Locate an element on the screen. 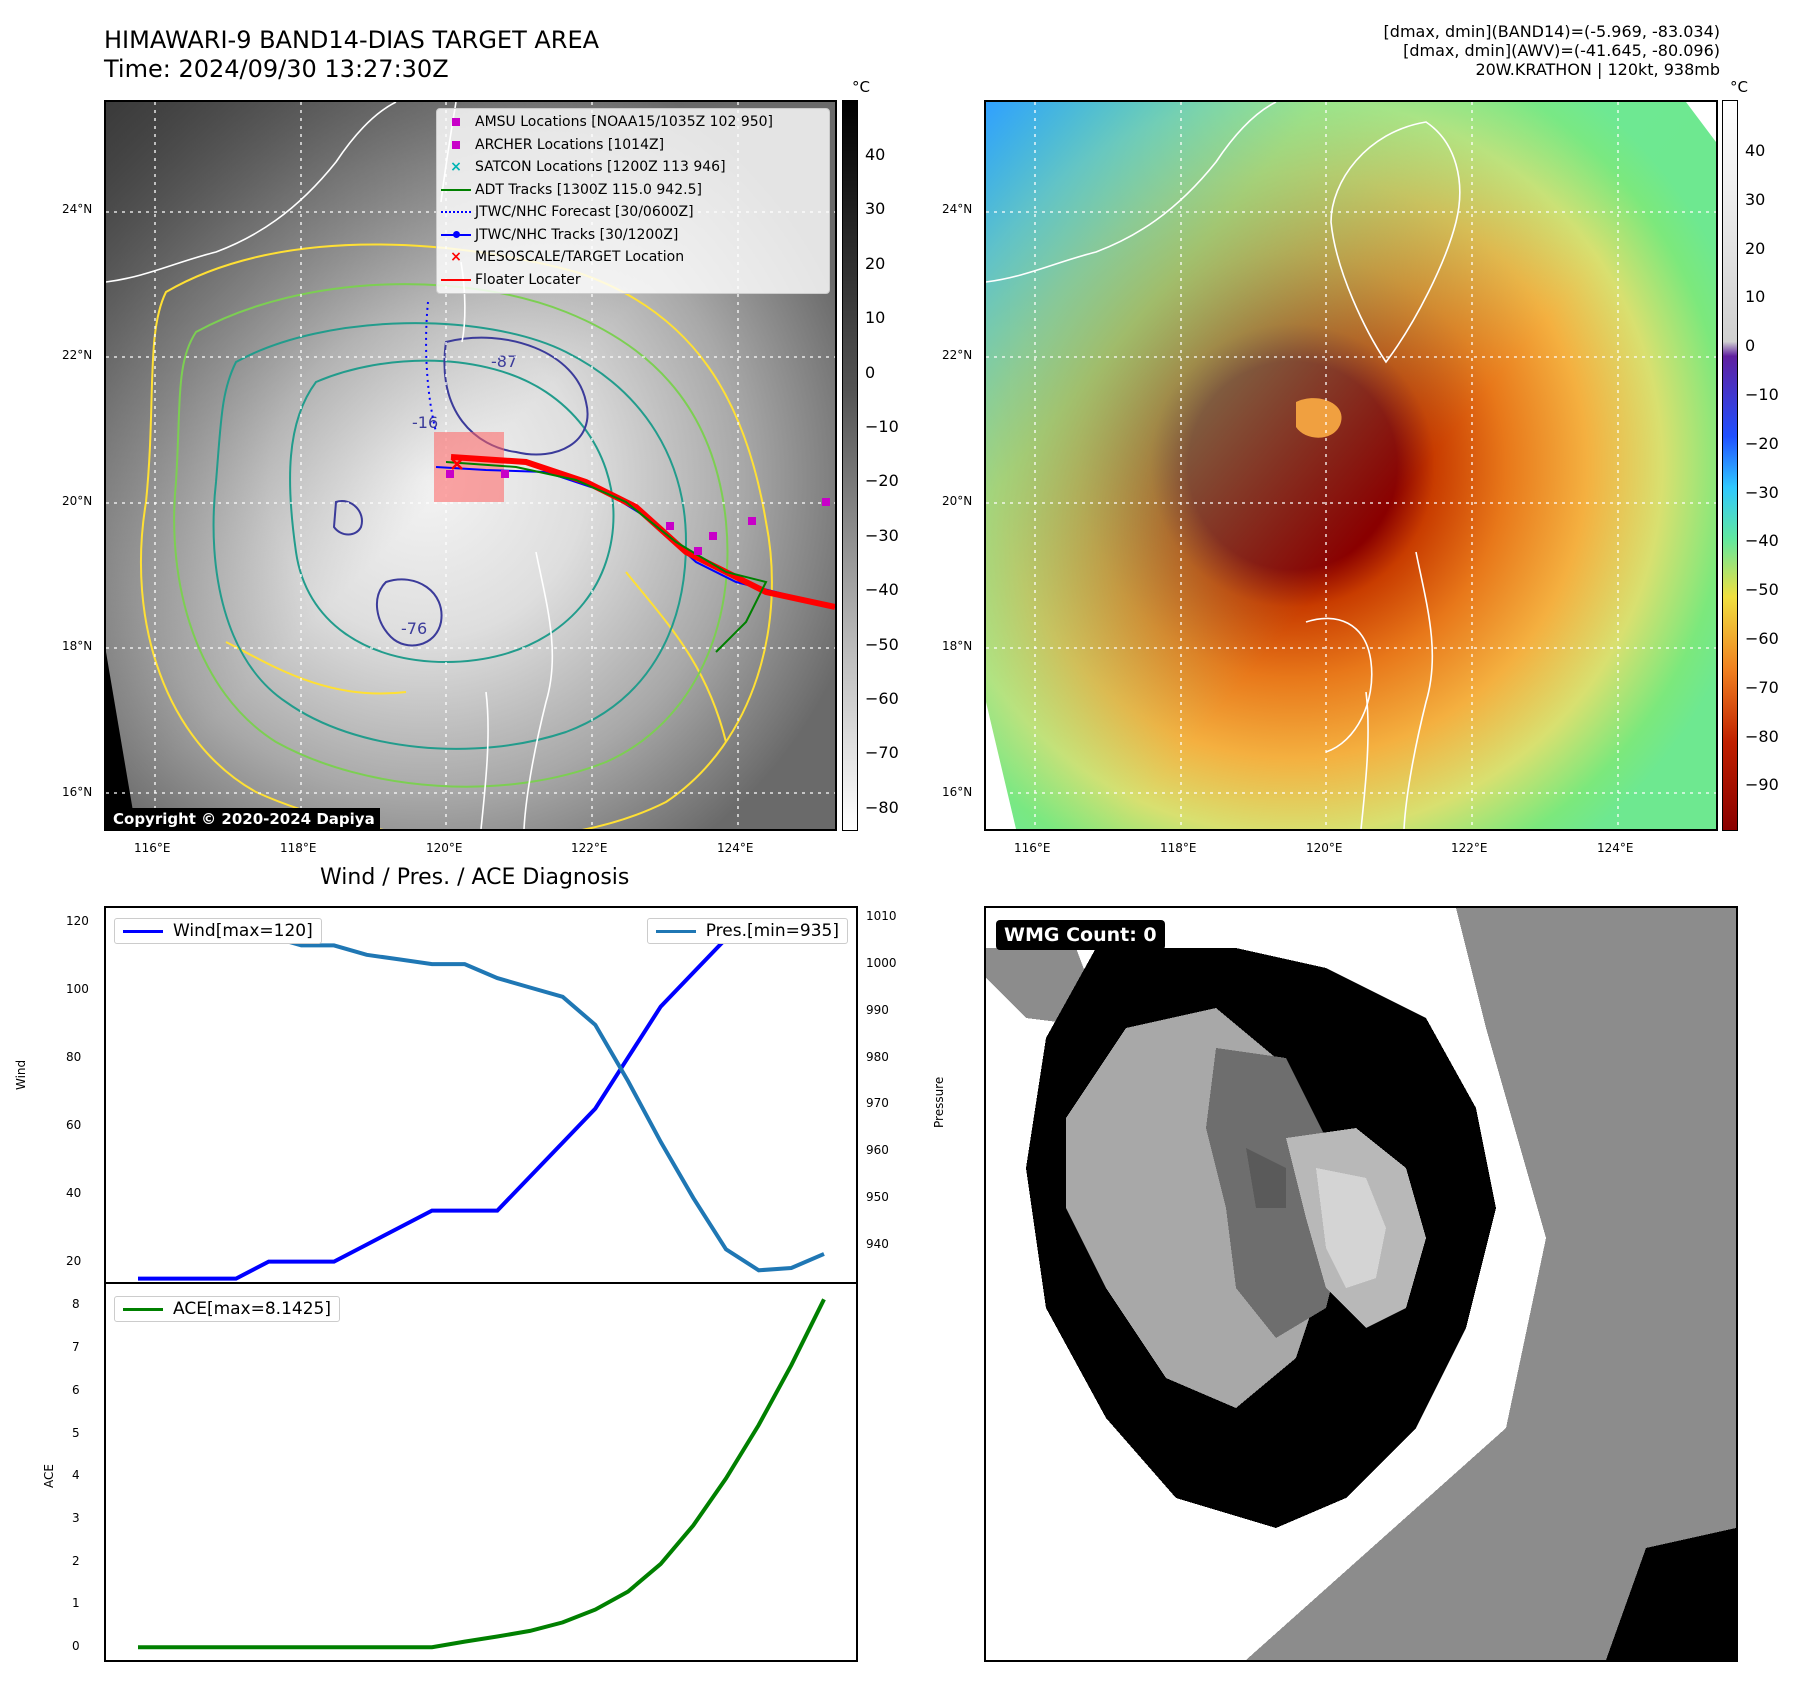 The height and width of the screenshot is (1690, 1797). lon-tick: 118°E is located at coordinates (298, 848).